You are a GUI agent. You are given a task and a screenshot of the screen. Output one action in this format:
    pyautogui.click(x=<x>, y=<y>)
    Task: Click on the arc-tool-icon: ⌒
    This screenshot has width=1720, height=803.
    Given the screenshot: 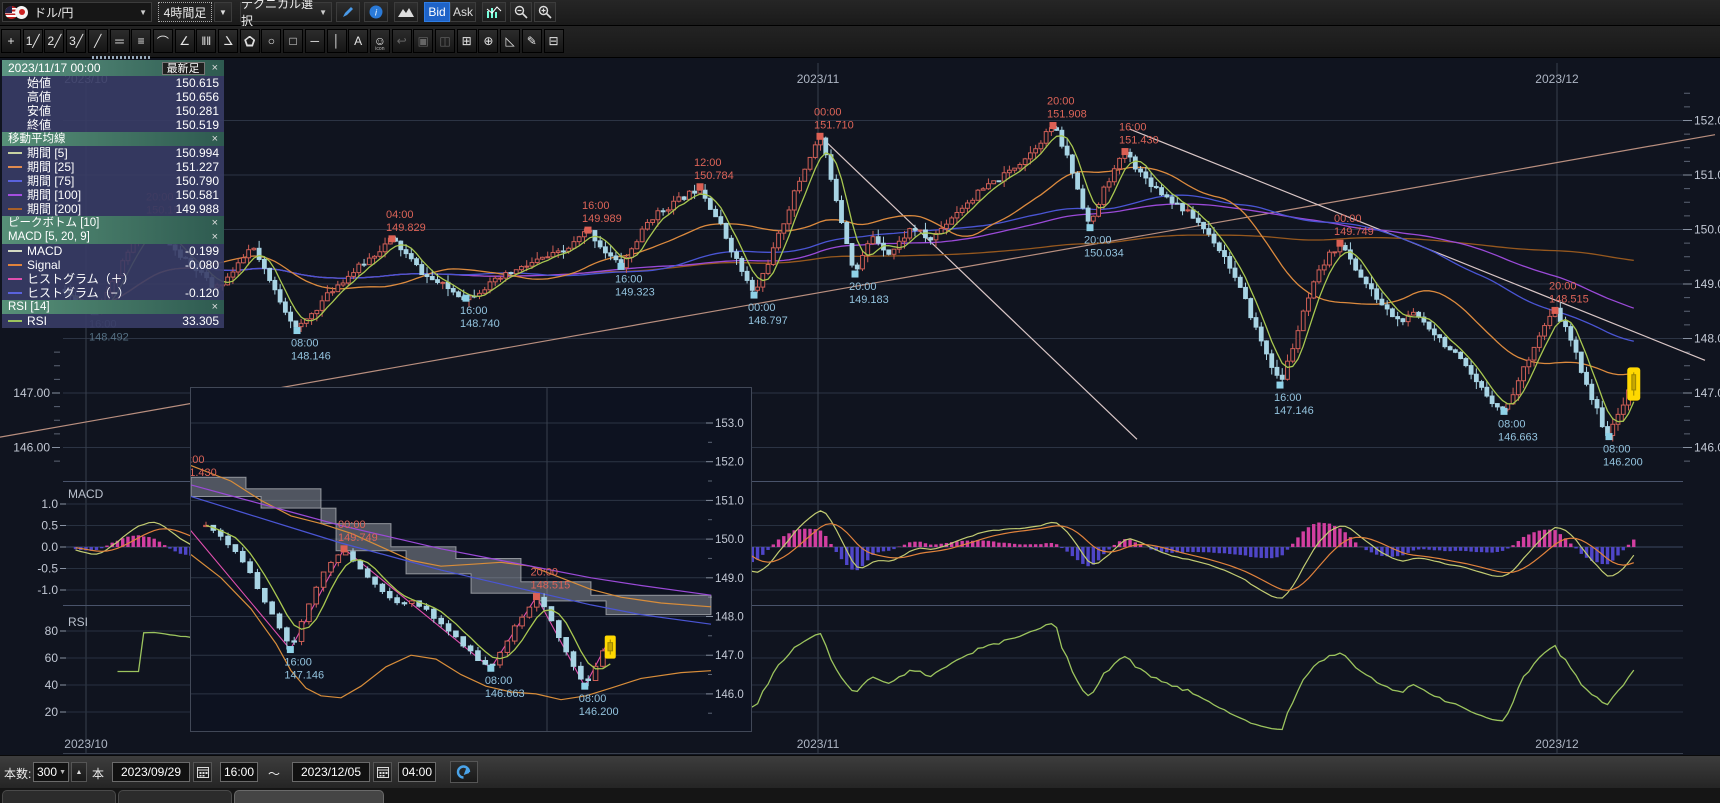 What is the action you would take?
    pyautogui.click(x=162, y=41)
    